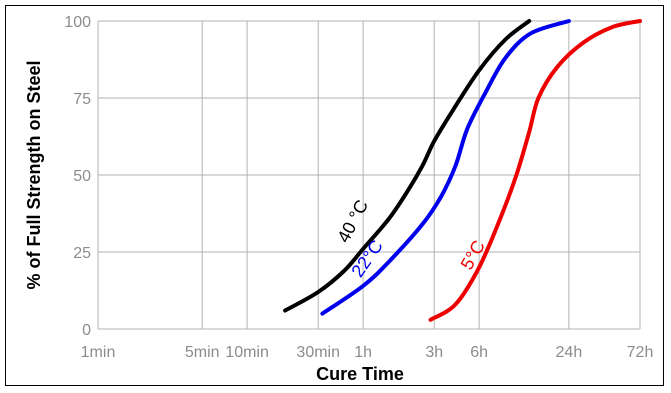  What do you see at coordinates (34, 175) in the screenshot?
I see `y-axis-label: % of Full Strength on Steel` at bounding box center [34, 175].